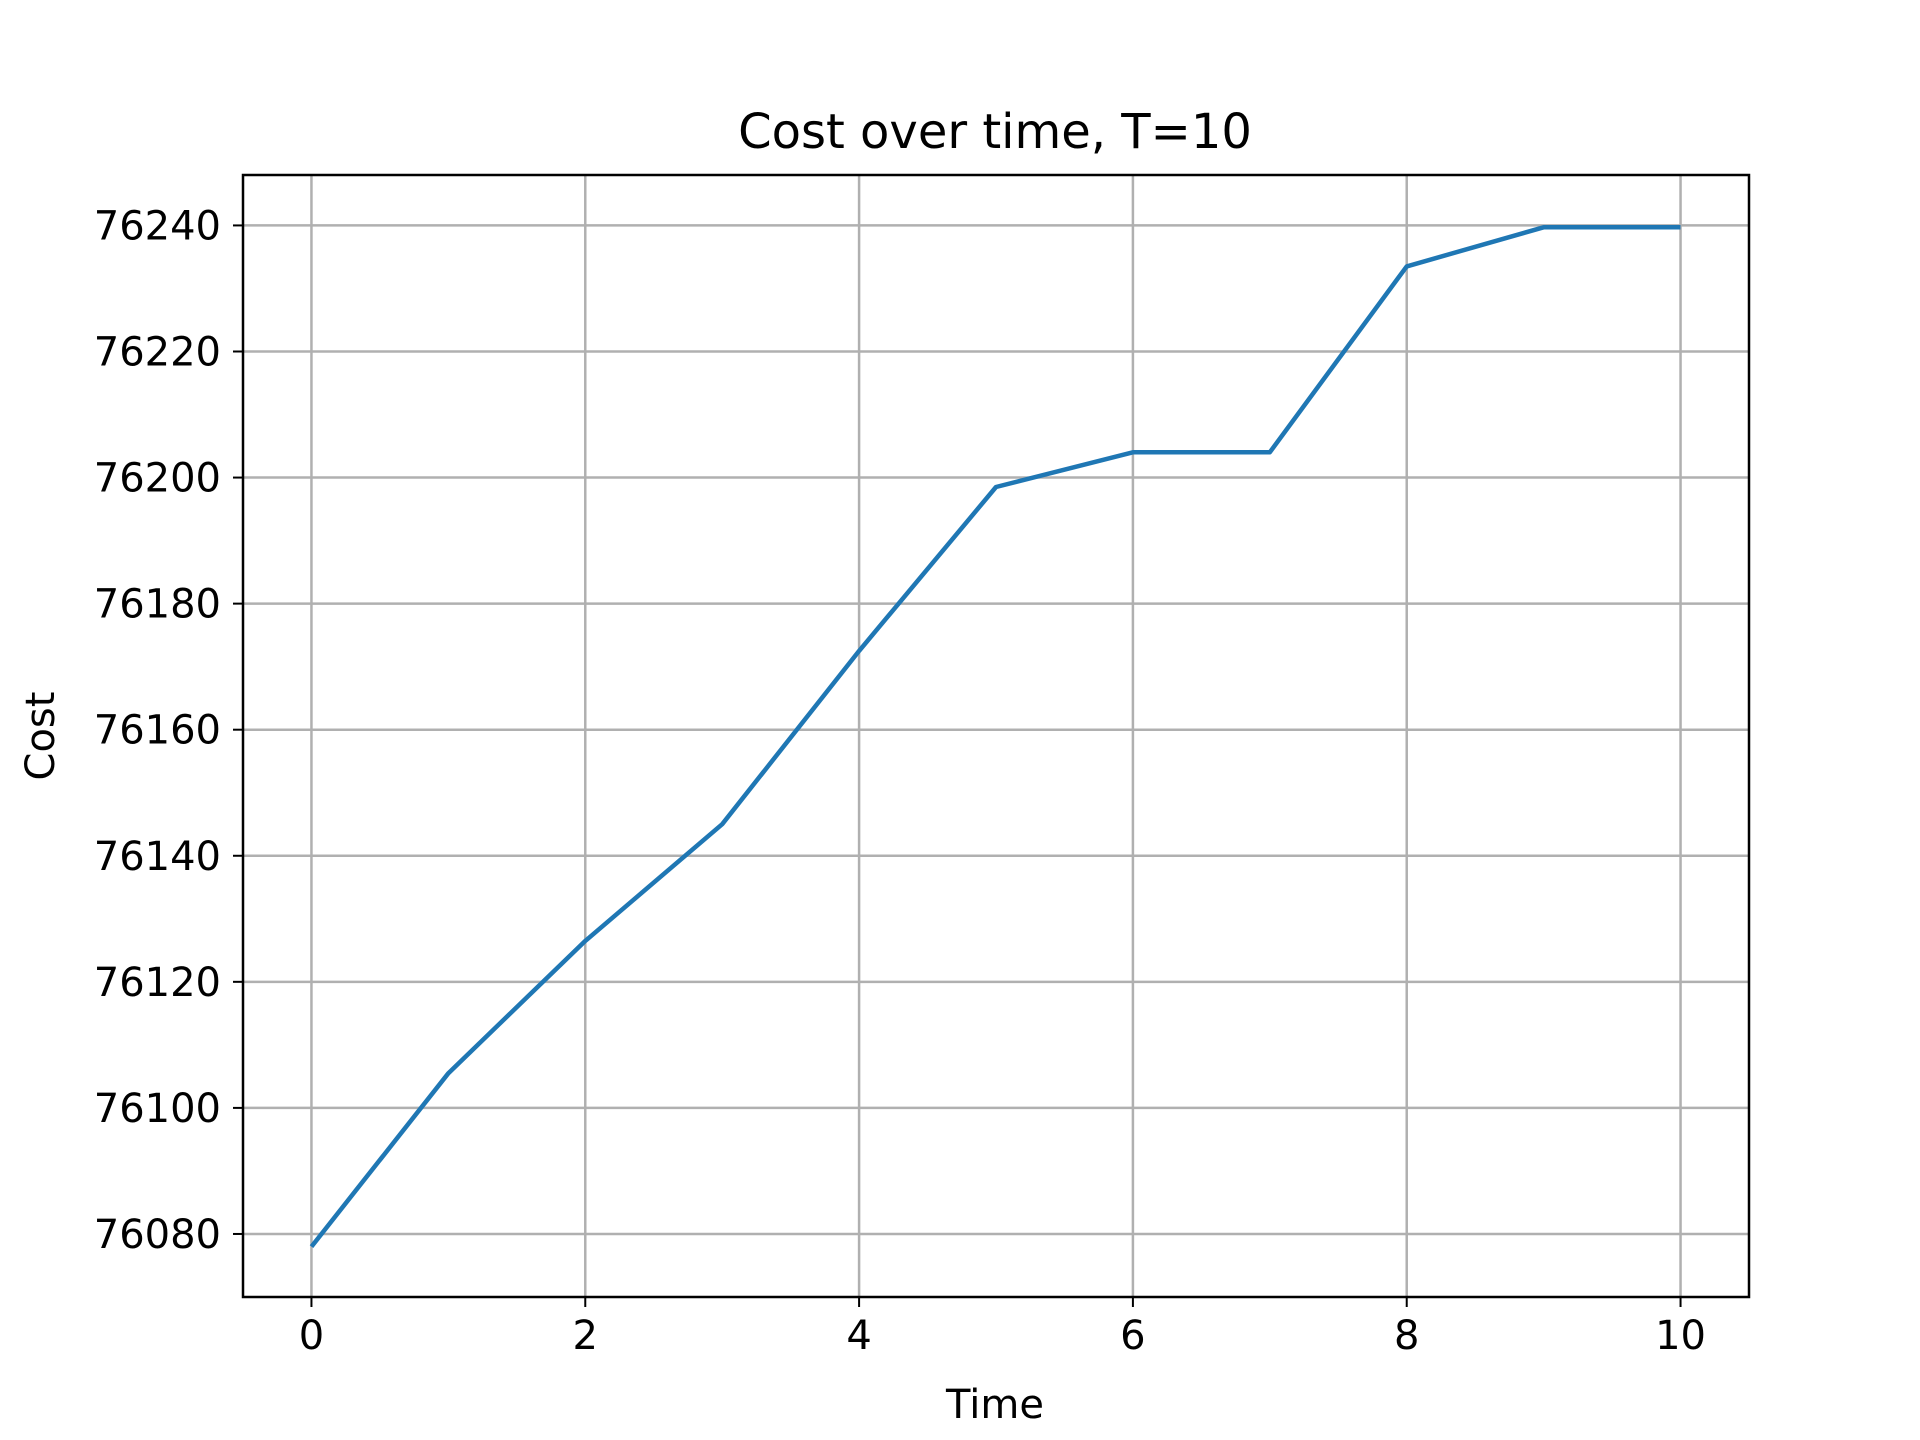 The height and width of the screenshot is (1440, 1920). Describe the element at coordinates (157, 731) in the screenshot. I see `y-tick-label: 76160` at that location.